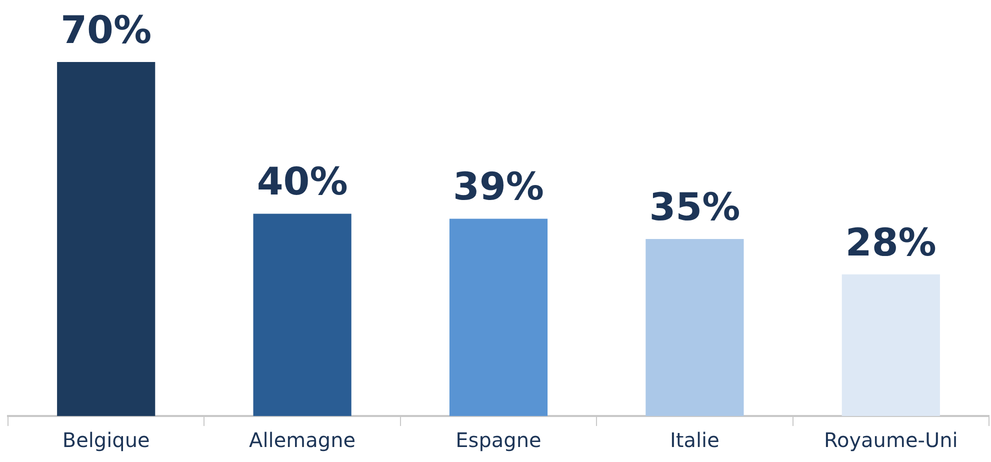 This screenshot has height=462, width=991. What do you see at coordinates (106, 440) in the screenshot?
I see `x-tick-label: Belgique` at bounding box center [106, 440].